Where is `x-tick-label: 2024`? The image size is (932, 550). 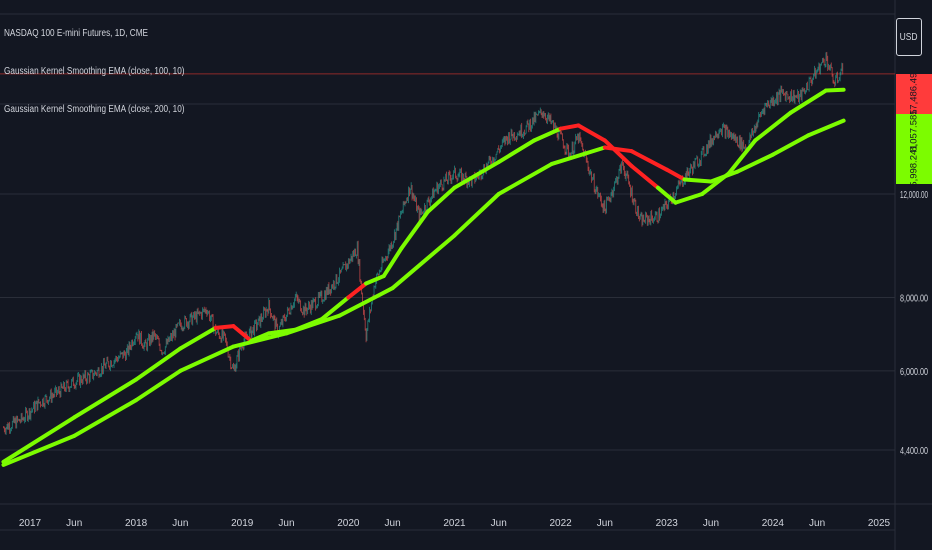
x-tick-label: 2024 is located at coordinates (773, 523).